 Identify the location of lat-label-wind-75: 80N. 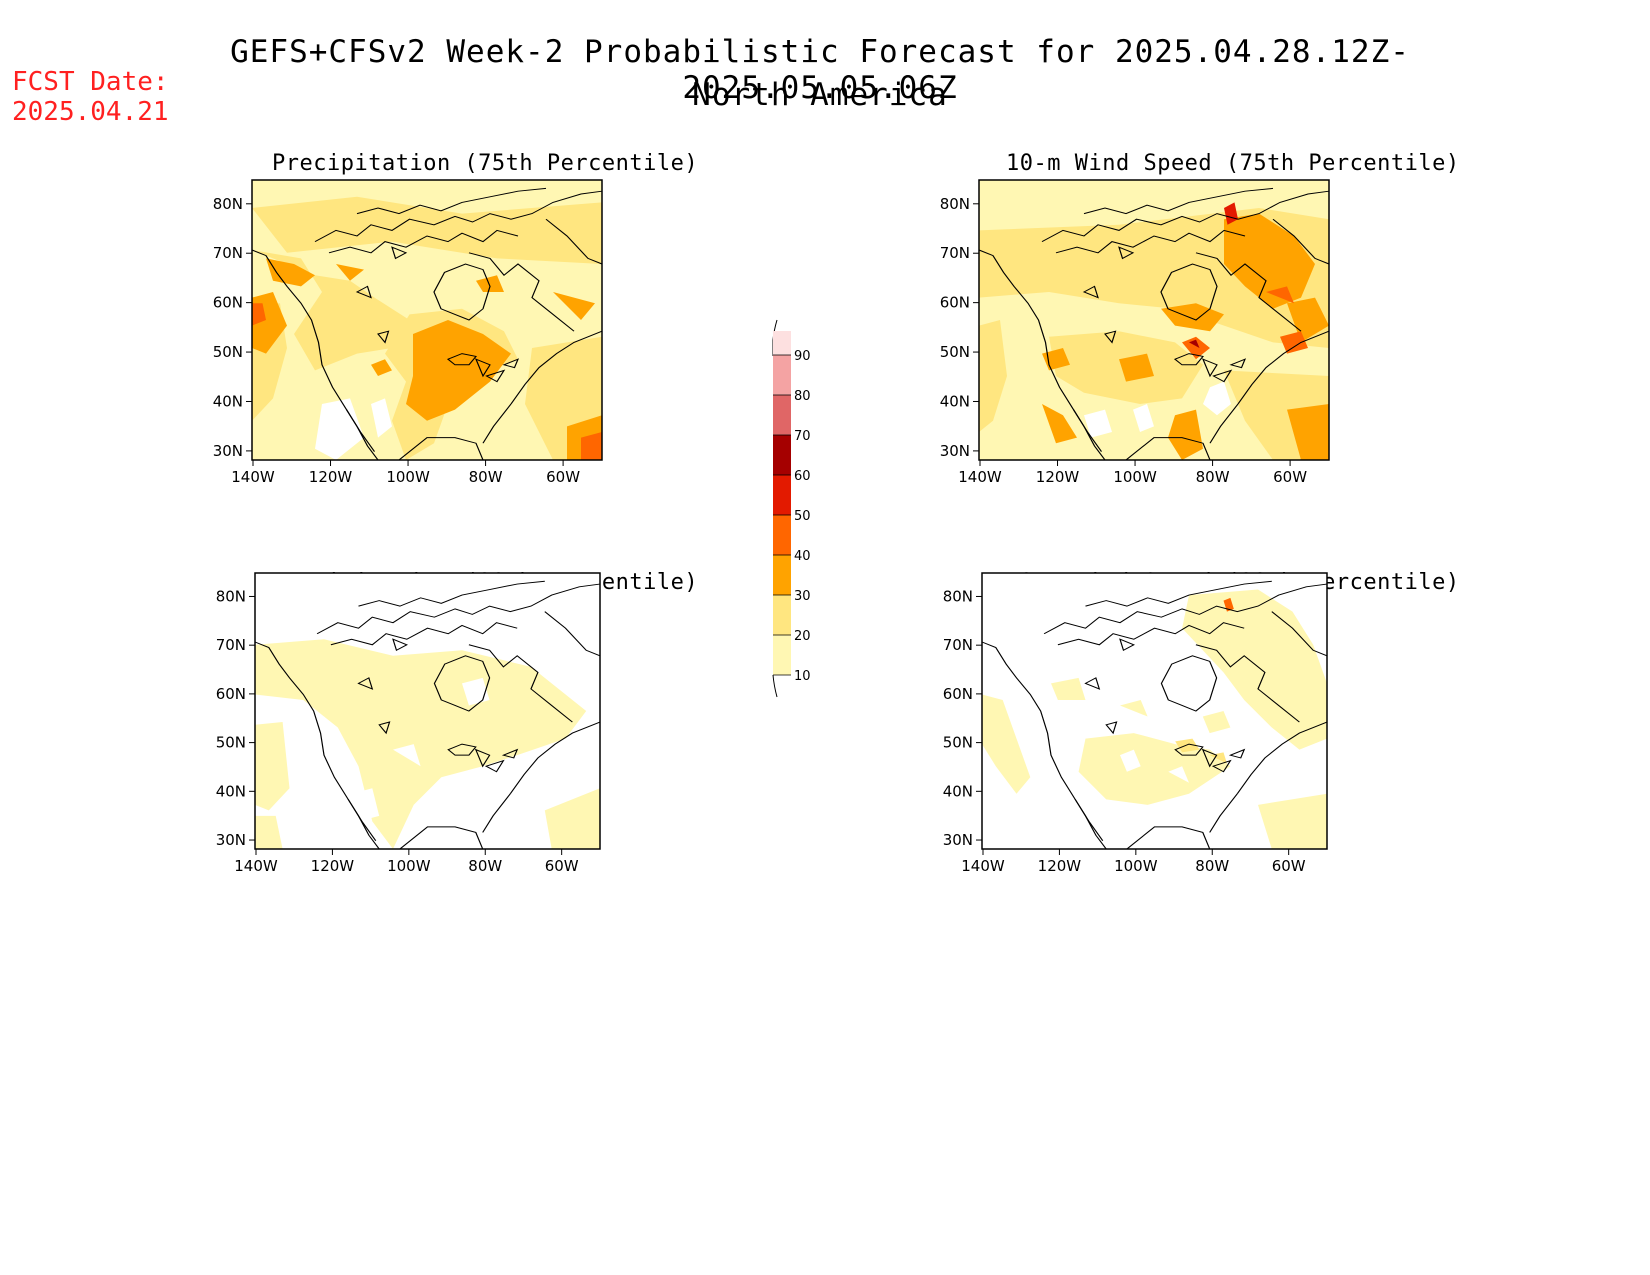
(955, 204).